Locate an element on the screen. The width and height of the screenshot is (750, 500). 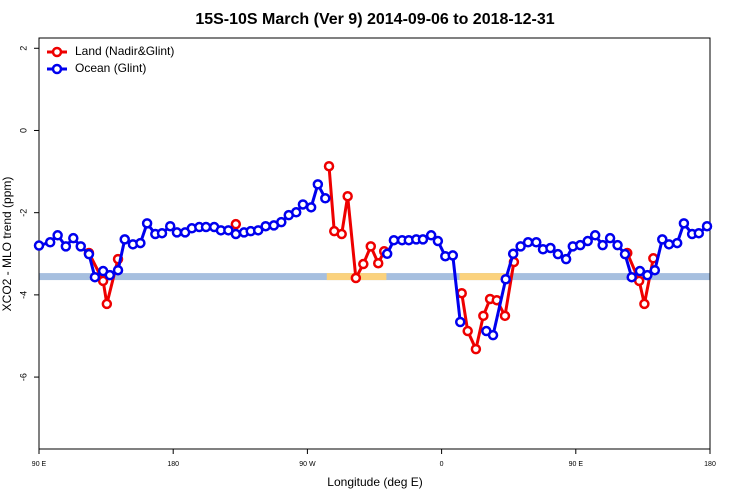
x-axis-label: Longitude (deg E) is located at coordinates (374, 482).